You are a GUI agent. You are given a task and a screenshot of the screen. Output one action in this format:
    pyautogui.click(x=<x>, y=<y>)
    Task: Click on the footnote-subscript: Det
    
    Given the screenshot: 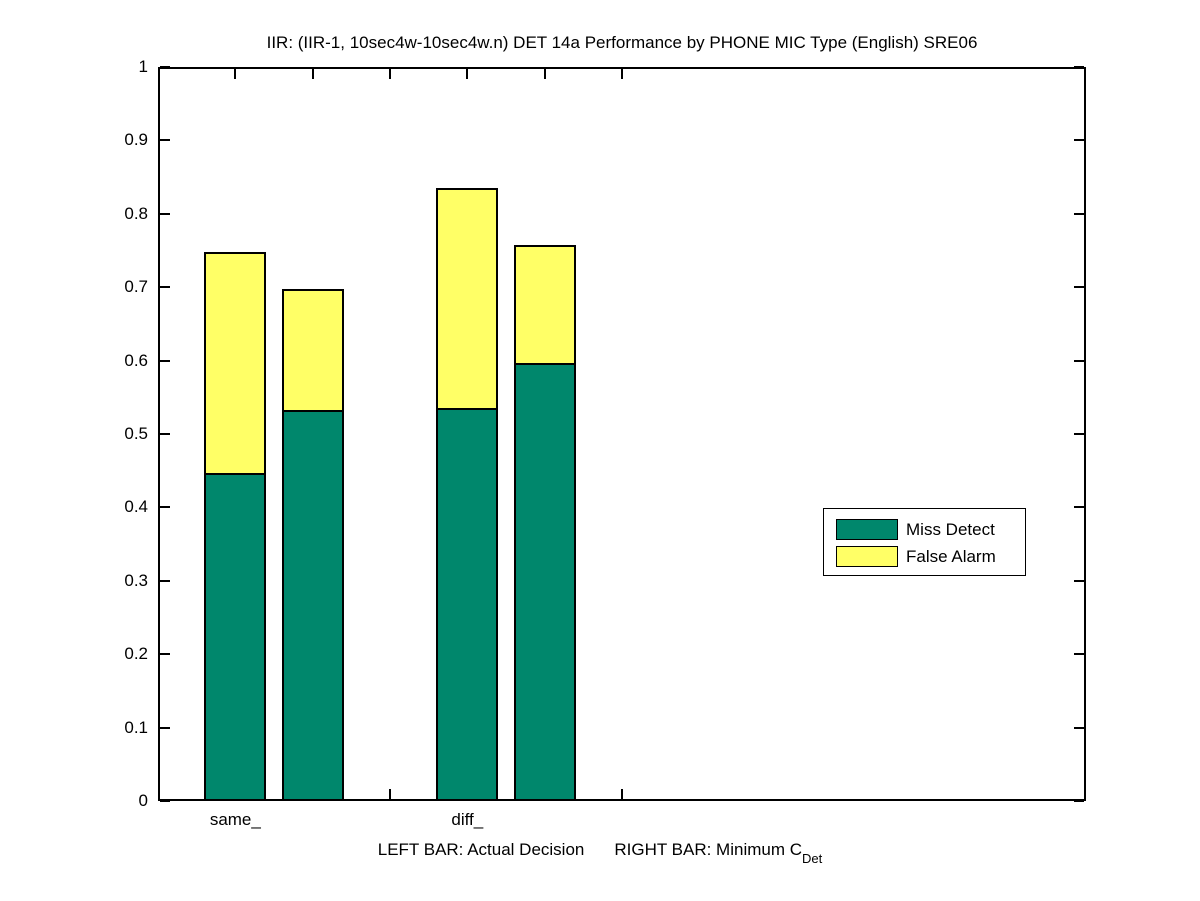 What is the action you would take?
    pyautogui.click(x=812, y=859)
    